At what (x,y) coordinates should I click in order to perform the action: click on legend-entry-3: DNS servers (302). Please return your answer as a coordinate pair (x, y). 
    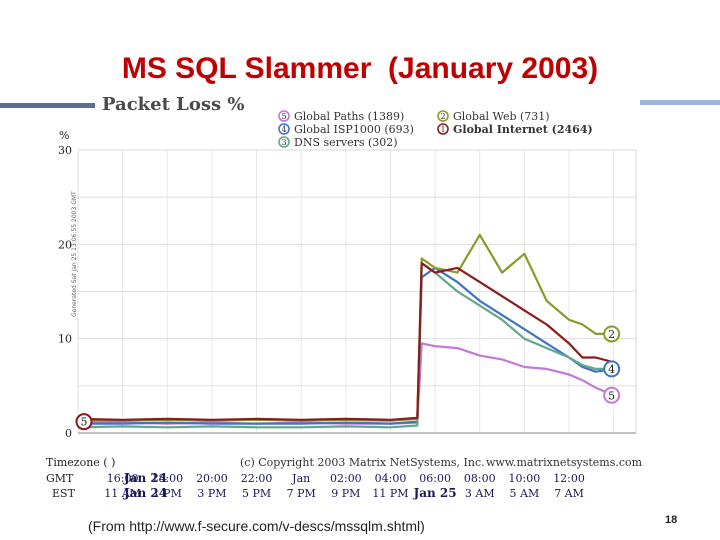
    Looking at the image, I should click on (346, 142).